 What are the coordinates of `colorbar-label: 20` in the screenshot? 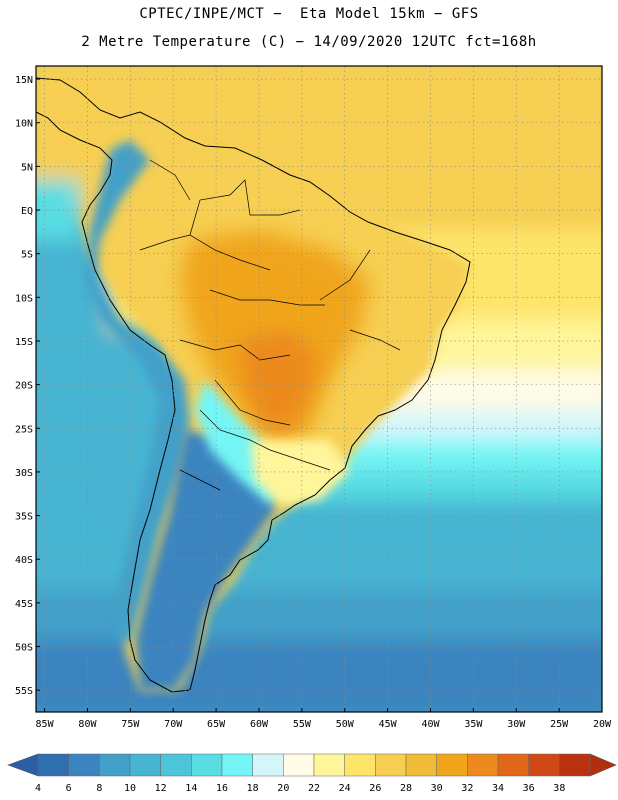 It's located at (283, 788).